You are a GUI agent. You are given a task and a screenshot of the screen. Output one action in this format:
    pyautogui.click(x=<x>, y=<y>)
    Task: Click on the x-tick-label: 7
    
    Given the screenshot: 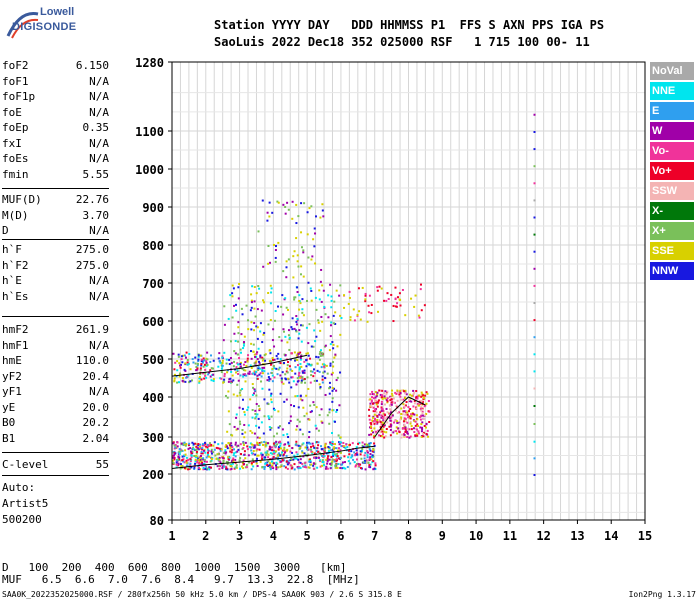 What is the action you would take?
    pyautogui.click(x=374, y=536)
    